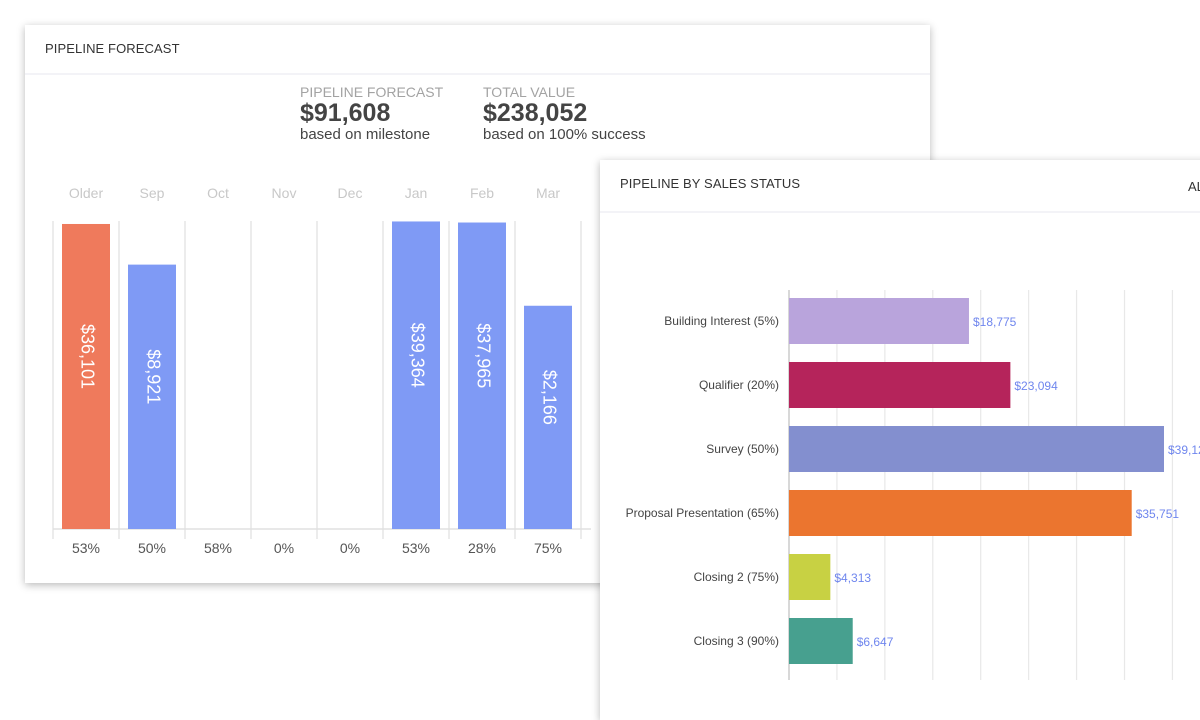 Image resolution: width=1200 pixels, height=720 pixels. What do you see at coordinates (742, 449) in the screenshot?
I see `category-label: Survey (50%)` at bounding box center [742, 449].